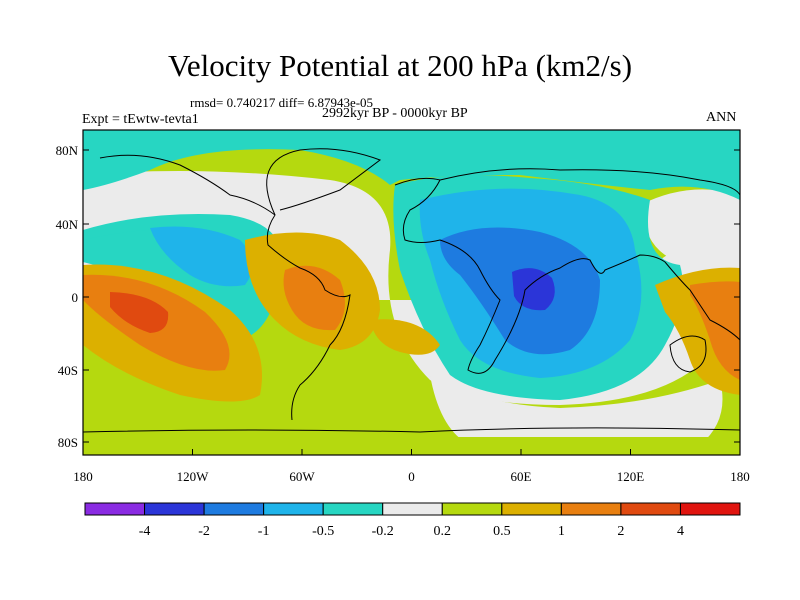 This screenshot has width=800, height=600. Describe the element at coordinates (620, 531) in the screenshot. I see `colorbar-label: 2` at that location.